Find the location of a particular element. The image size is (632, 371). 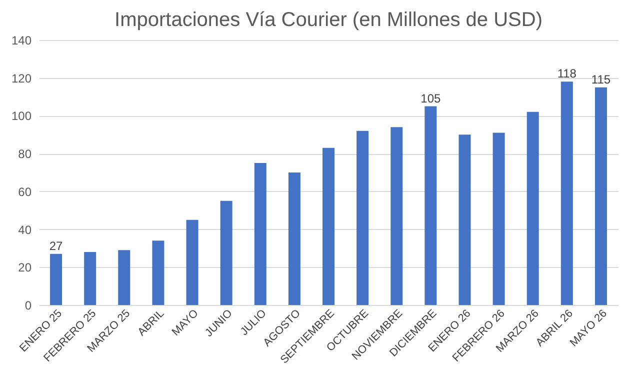

data-label: 115 is located at coordinates (601, 79).